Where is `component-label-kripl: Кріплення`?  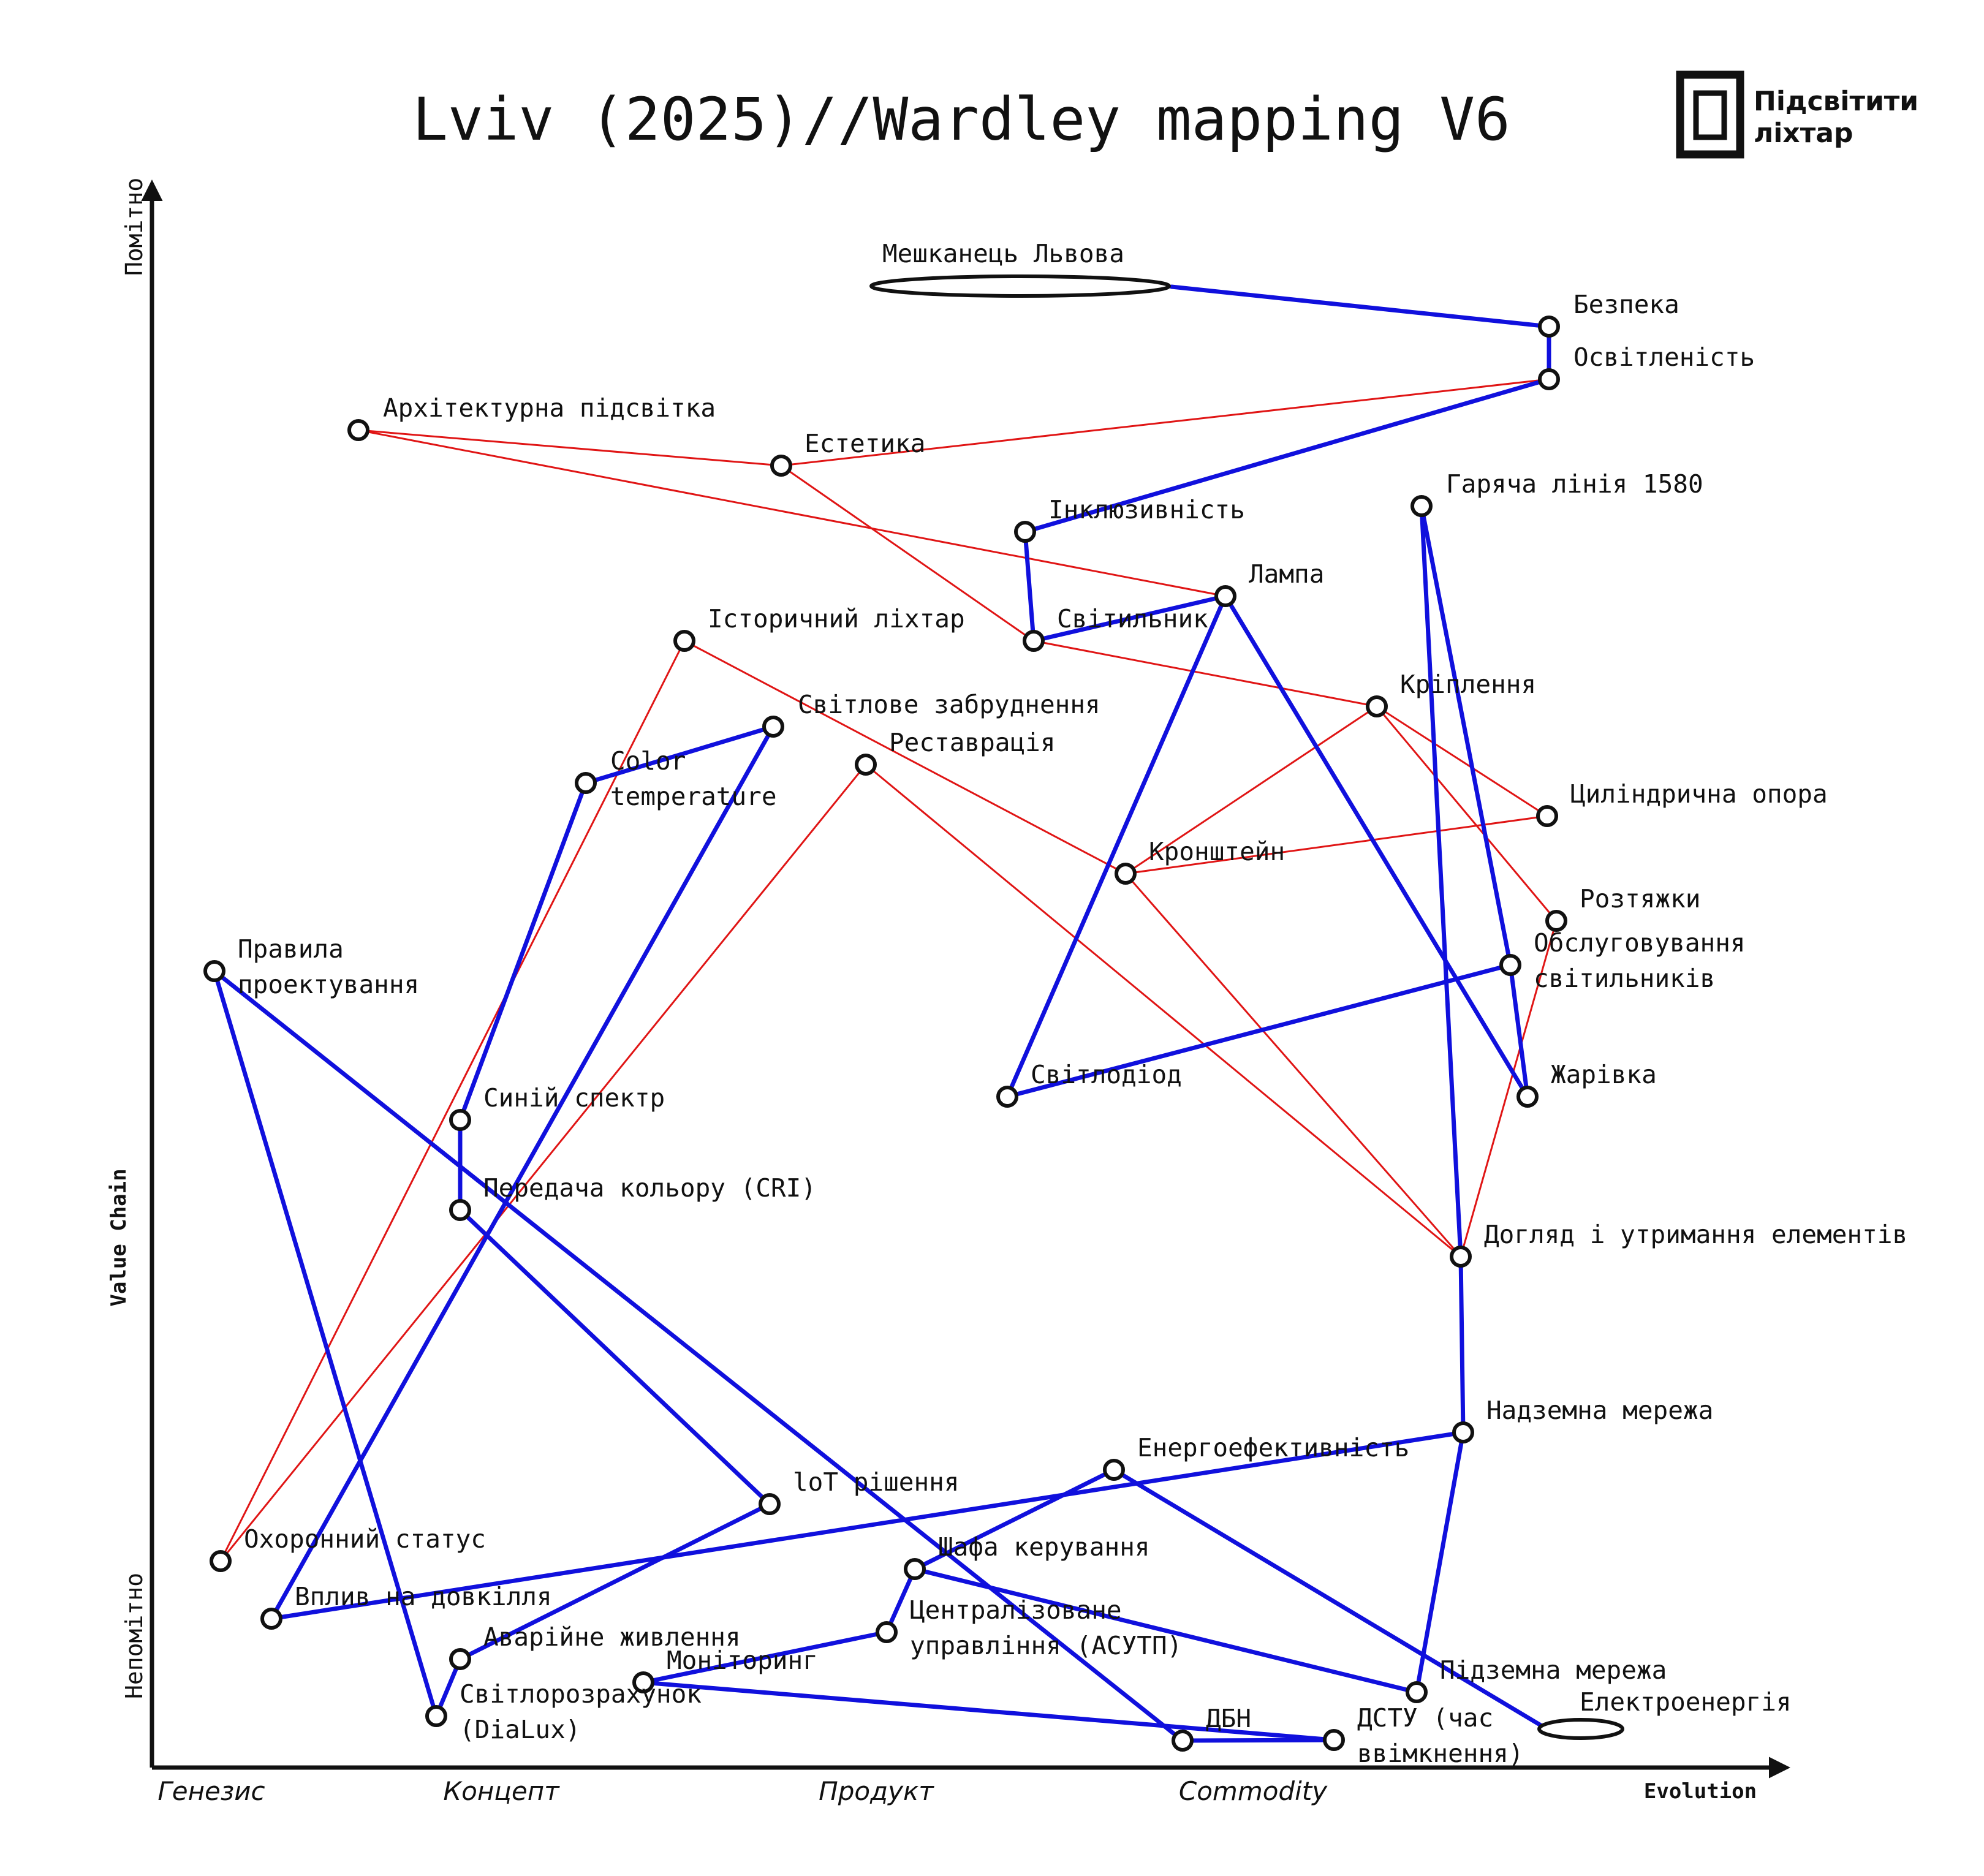 component-label-kripl: Кріплення is located at coordinates (1468, 685).